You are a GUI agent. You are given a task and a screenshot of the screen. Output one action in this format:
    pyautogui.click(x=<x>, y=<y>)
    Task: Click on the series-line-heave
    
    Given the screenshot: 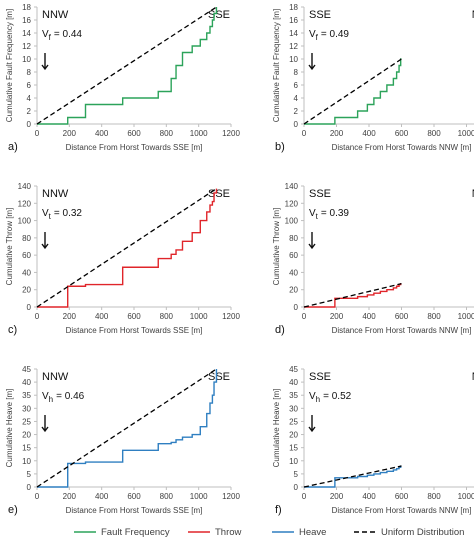 What is the action you would take?
    pyautogui.click(x=353, y=476)
    